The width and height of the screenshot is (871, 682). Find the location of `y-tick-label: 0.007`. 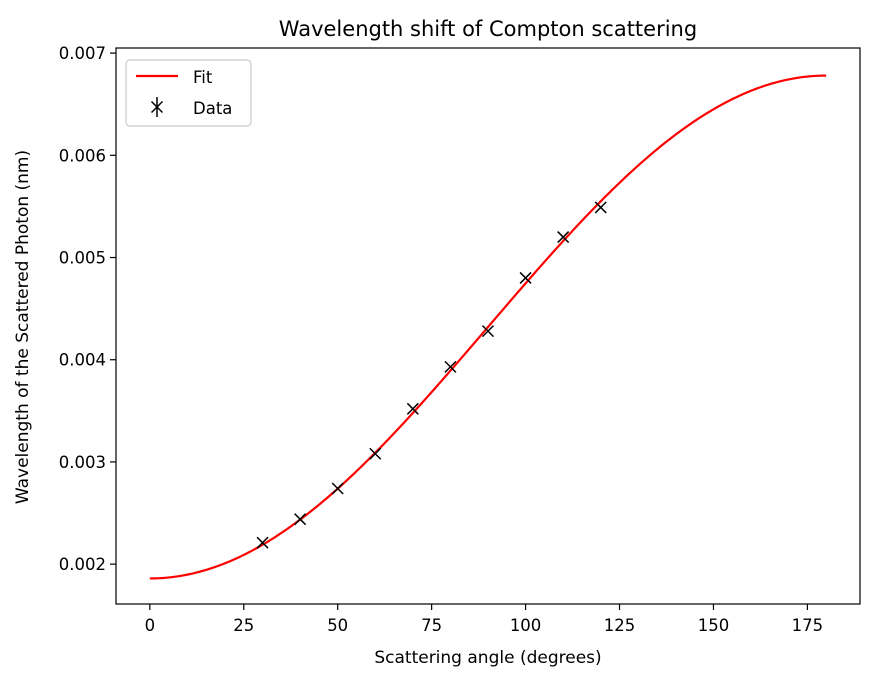

y-tick-label: 0.007 is located at coordinates (82, 53).